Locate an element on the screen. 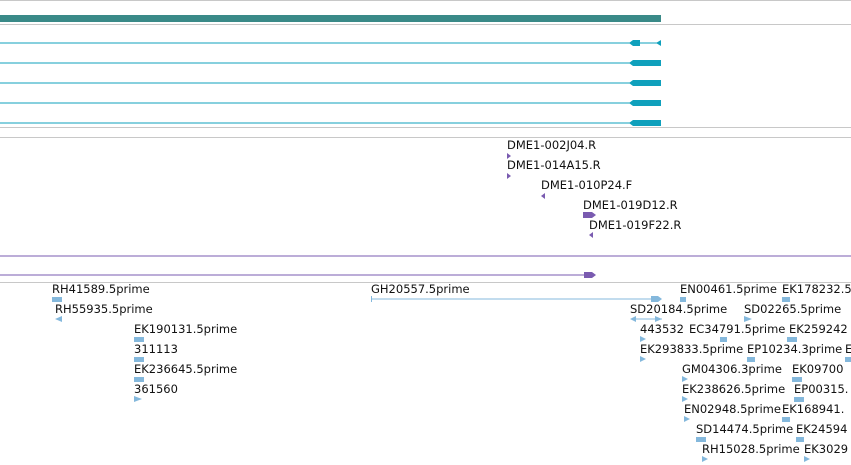  bac-end-label: DME1-019F22.R is located at coordinates (635, 225).